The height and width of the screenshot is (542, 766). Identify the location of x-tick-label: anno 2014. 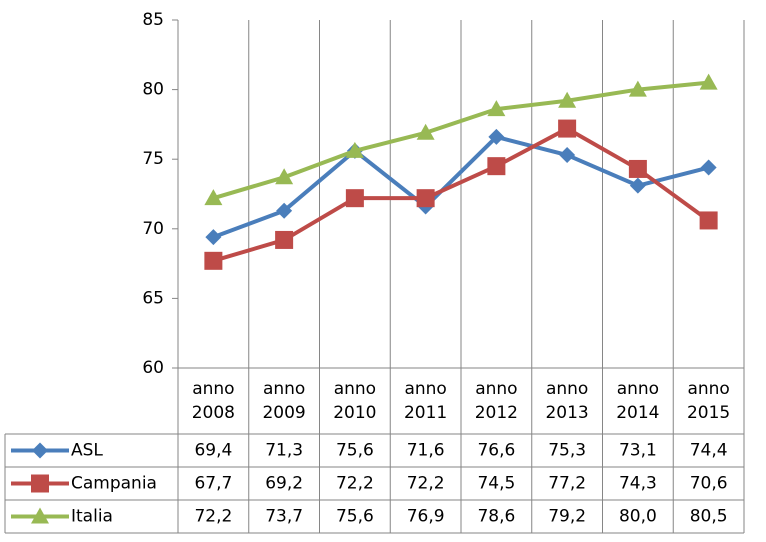
(638, 401).